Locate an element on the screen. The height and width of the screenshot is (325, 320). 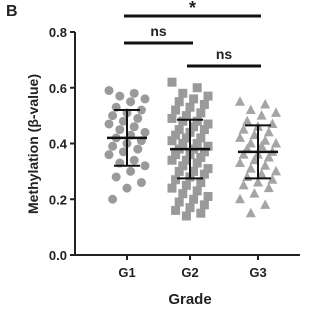
y-axis-label: Methylation (β-value) is located at coordinates (33, 144).